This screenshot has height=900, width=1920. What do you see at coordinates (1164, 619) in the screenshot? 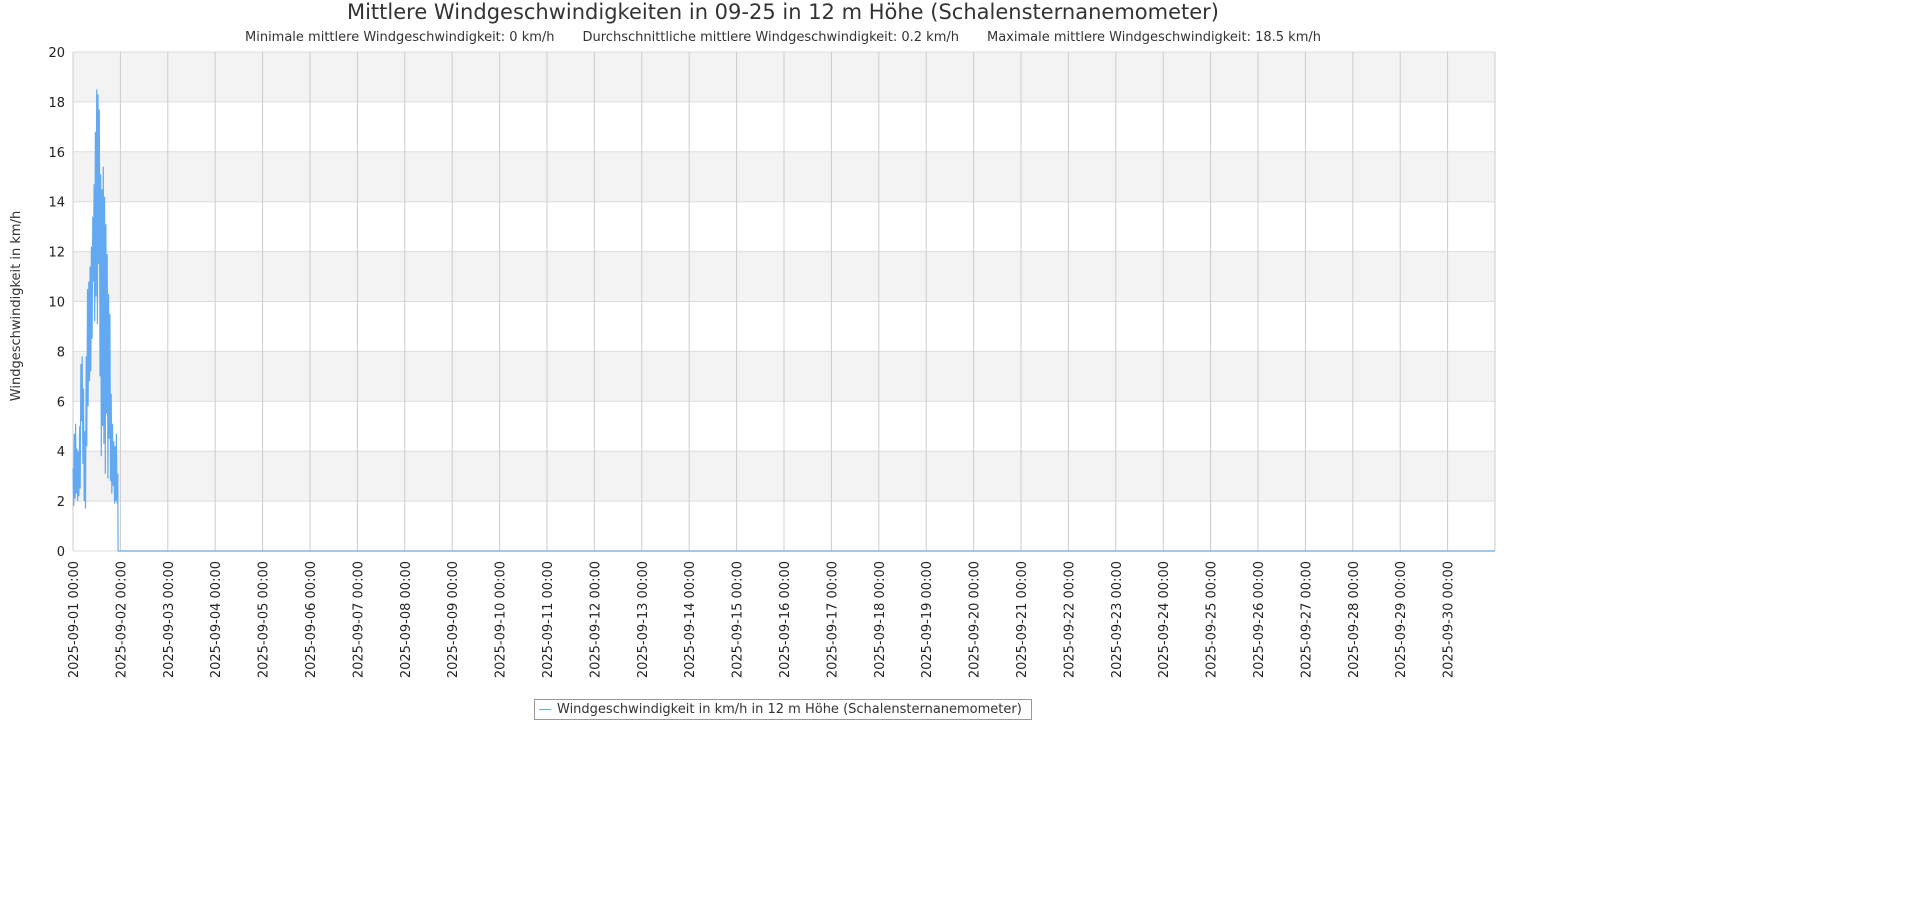
I see `x-tick-label: 2025-09-24 00:00` at bounding box center [1164, 619].